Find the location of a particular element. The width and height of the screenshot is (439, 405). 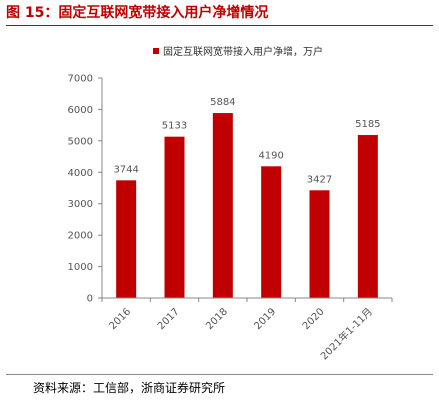

y-tick-label: 7000 is located at coordinates (80, 79).